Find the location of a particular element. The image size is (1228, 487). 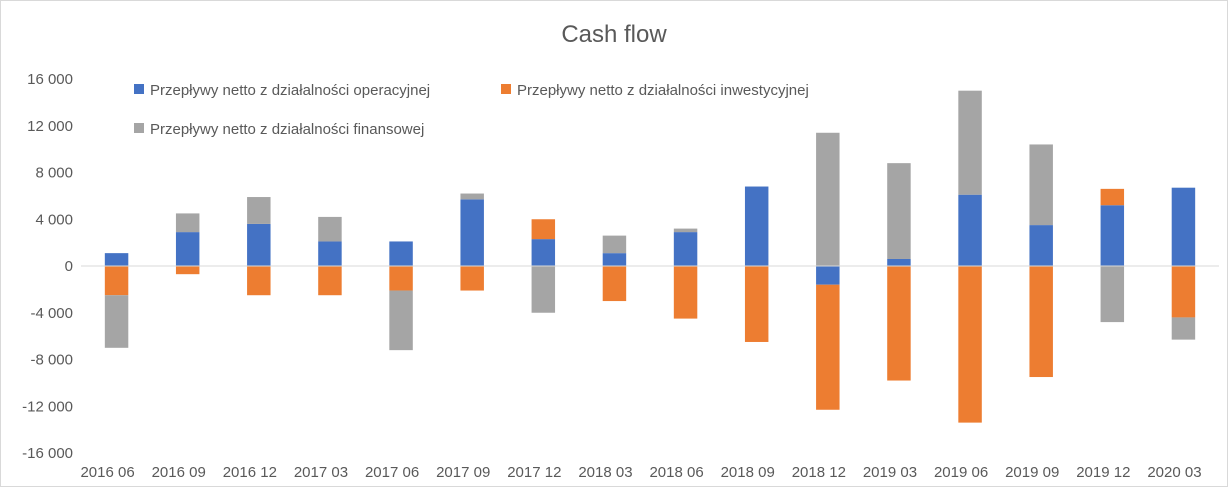

x-tick-label: 2019 12 is located at coordinates (1103, 472).